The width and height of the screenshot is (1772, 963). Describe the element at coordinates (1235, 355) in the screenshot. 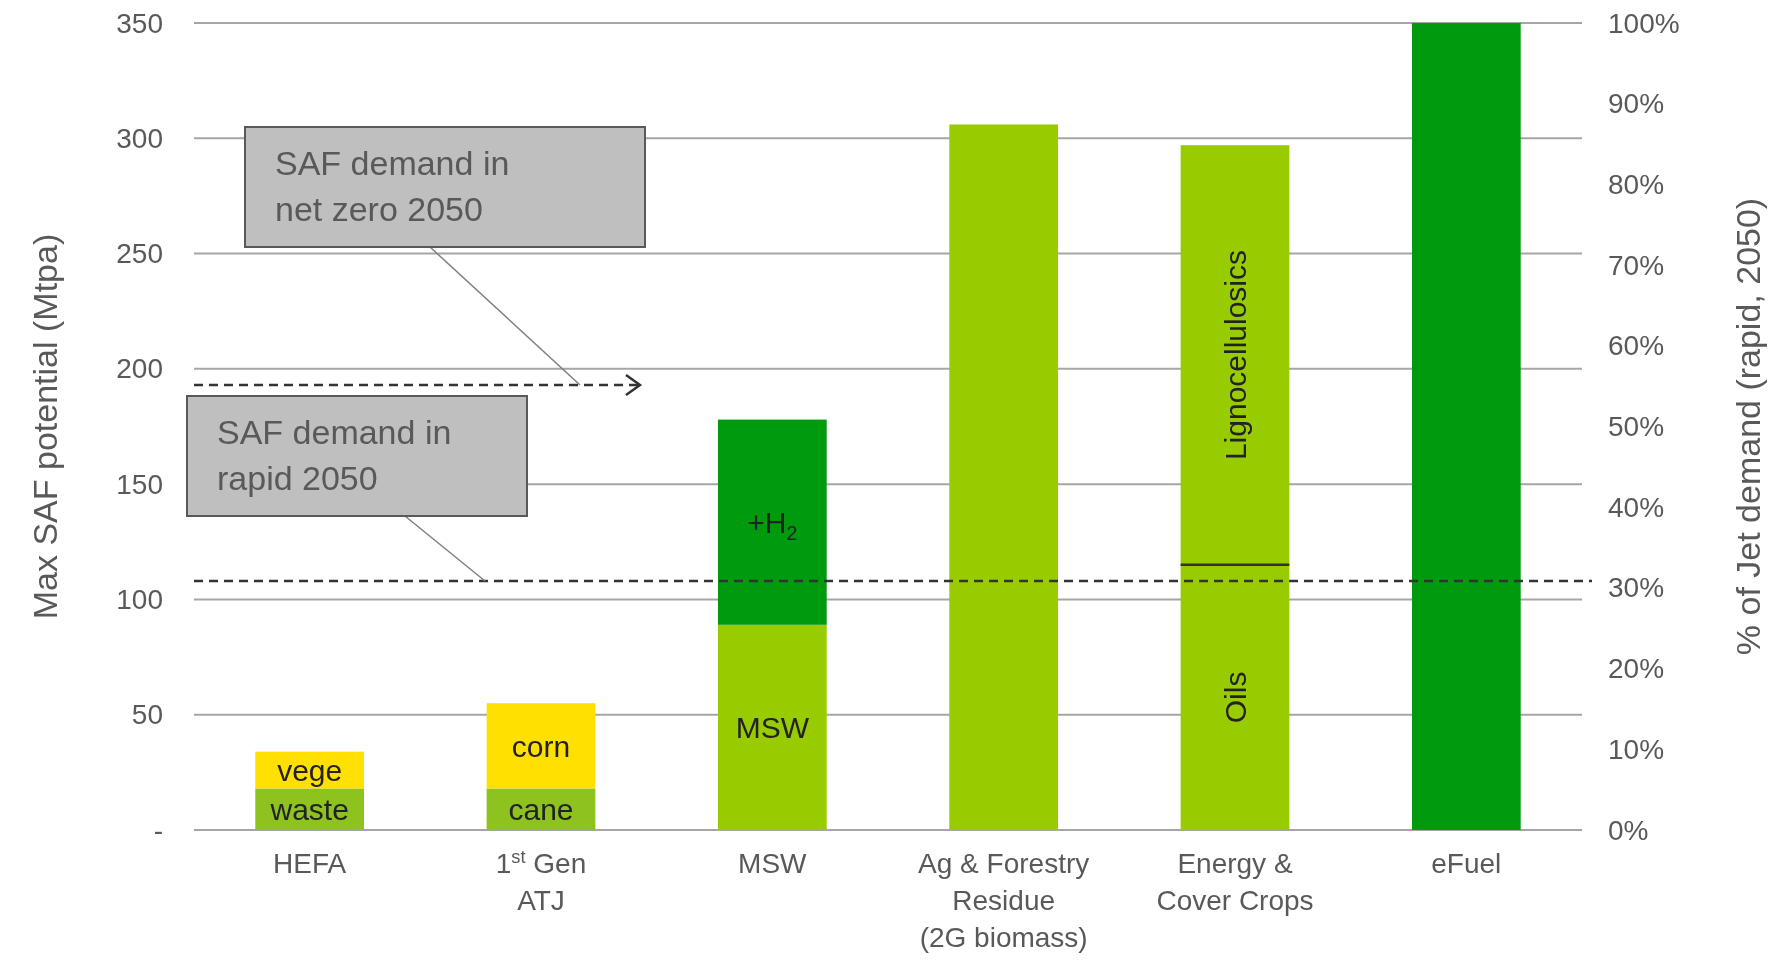

I see `annotation: Lignocellulosics` at that location.